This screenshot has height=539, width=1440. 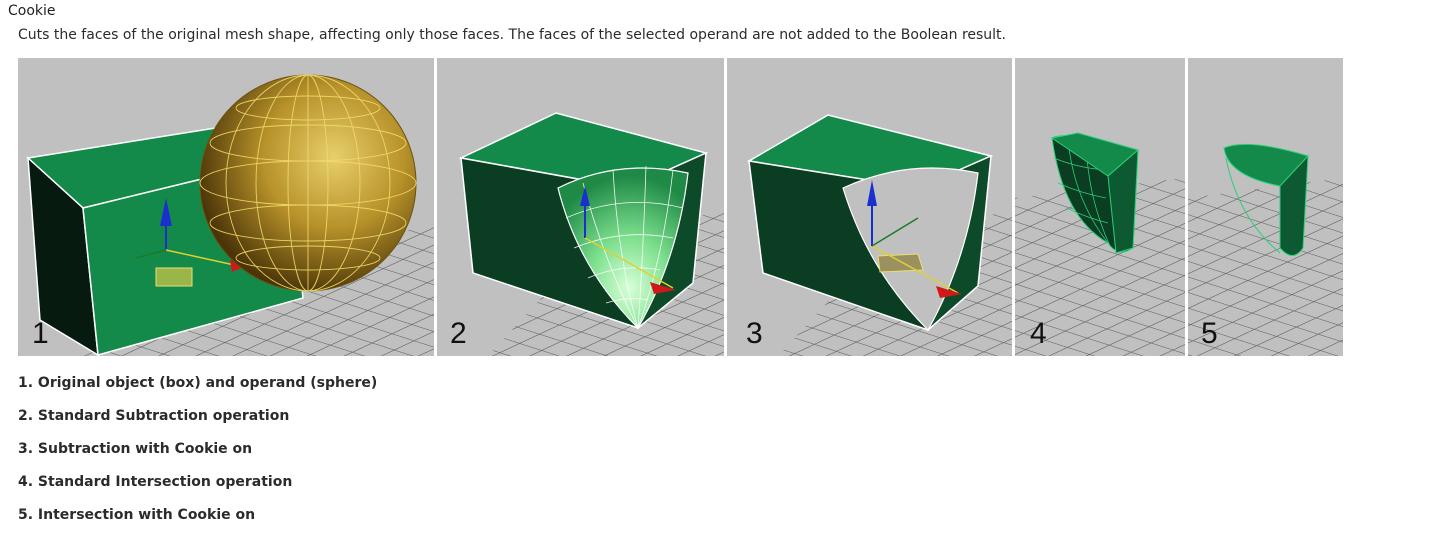 What do you see at coordinates (1266, 199) in the screenshot?
I see `intersection-cookie-result` at bounding box center [1266, 199].